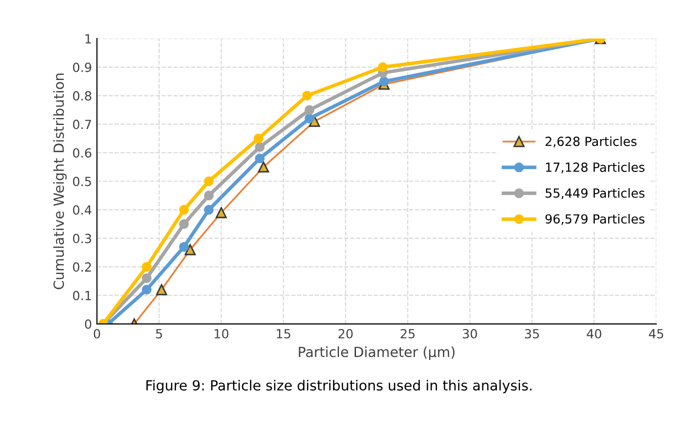 The height and width of the screenshot is (429, 678). Describe the element at coordinates (407, 333) in the screenshot. I see `x-tick-label: 25` at that location.